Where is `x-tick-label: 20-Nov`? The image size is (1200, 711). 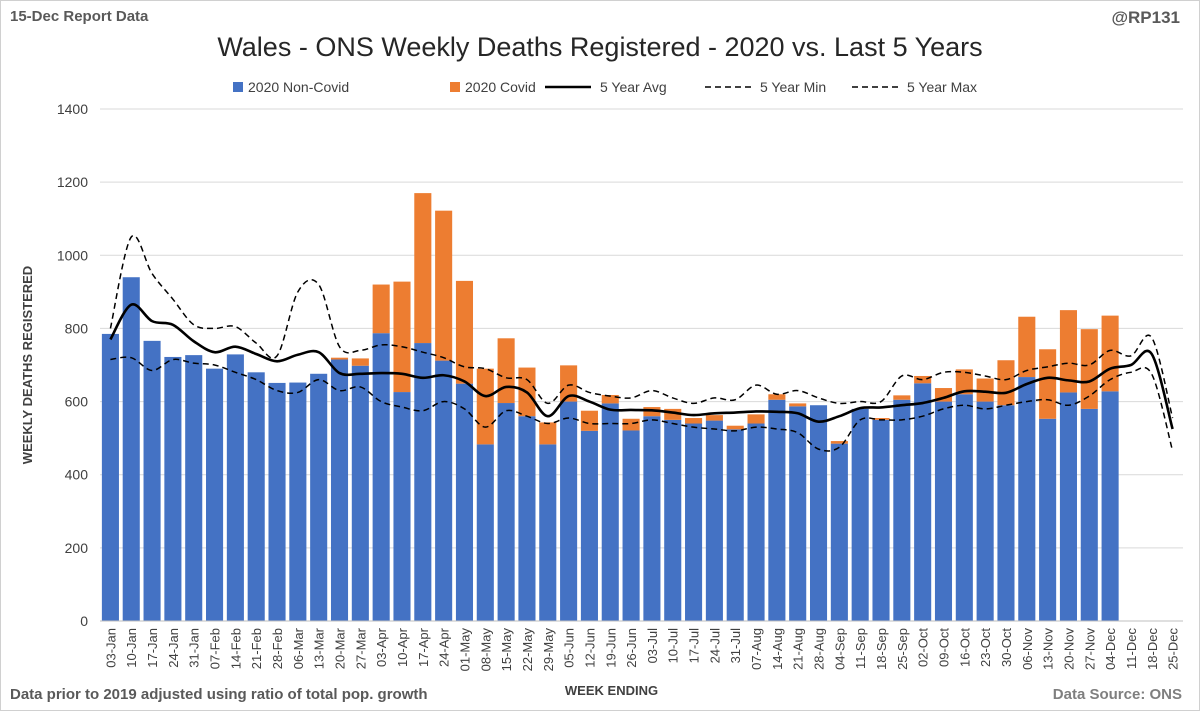 x-tick-label: 20-Nov is located at coordinates (1068, 649).